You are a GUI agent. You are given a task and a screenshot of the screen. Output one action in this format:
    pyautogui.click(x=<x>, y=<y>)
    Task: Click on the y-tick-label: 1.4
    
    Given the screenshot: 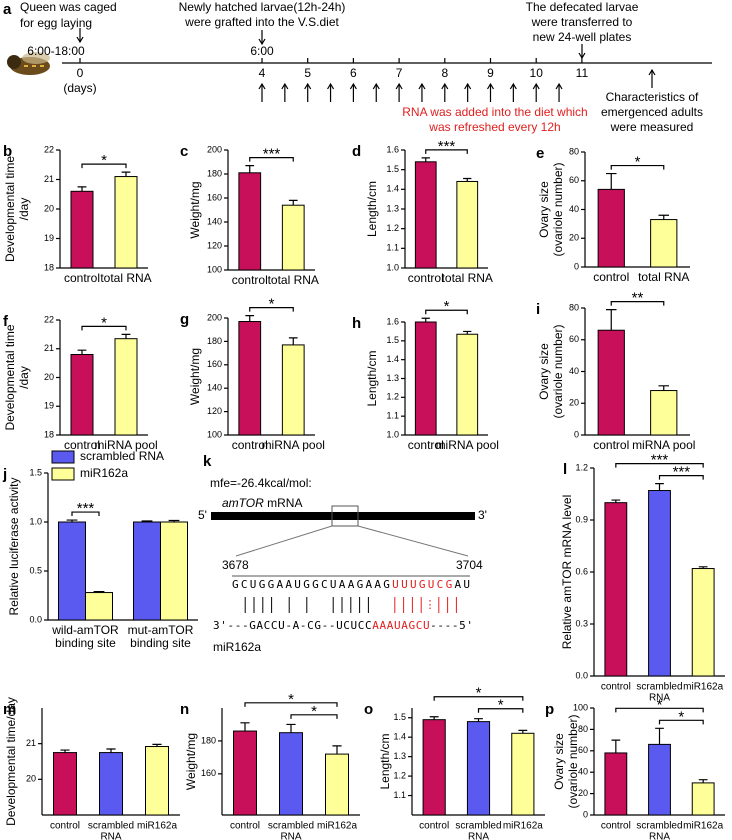 What is the action you would take?
    pyautogui.click(x=392, y=359)
    